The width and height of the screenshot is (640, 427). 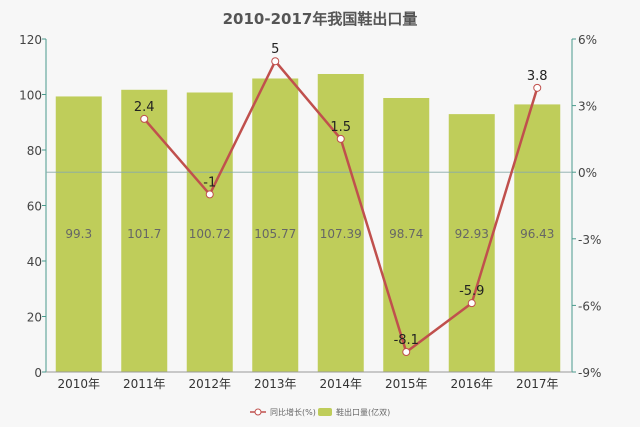 What do you see at coordinates (537, 76) in the screenshot?
I see `growth-label: 3.8` at bounding box center [537, 76].